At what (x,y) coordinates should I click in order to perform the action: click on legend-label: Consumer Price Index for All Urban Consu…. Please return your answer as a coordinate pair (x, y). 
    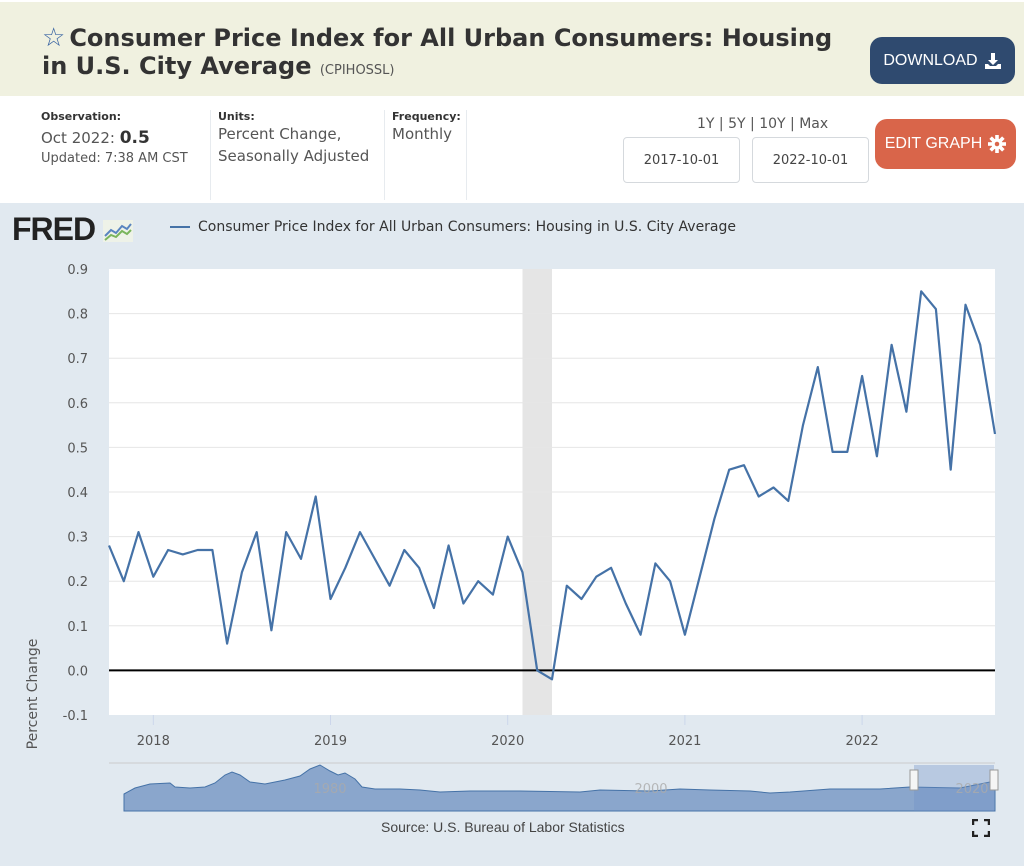
    Looking at the image, I should click on (467, 227).